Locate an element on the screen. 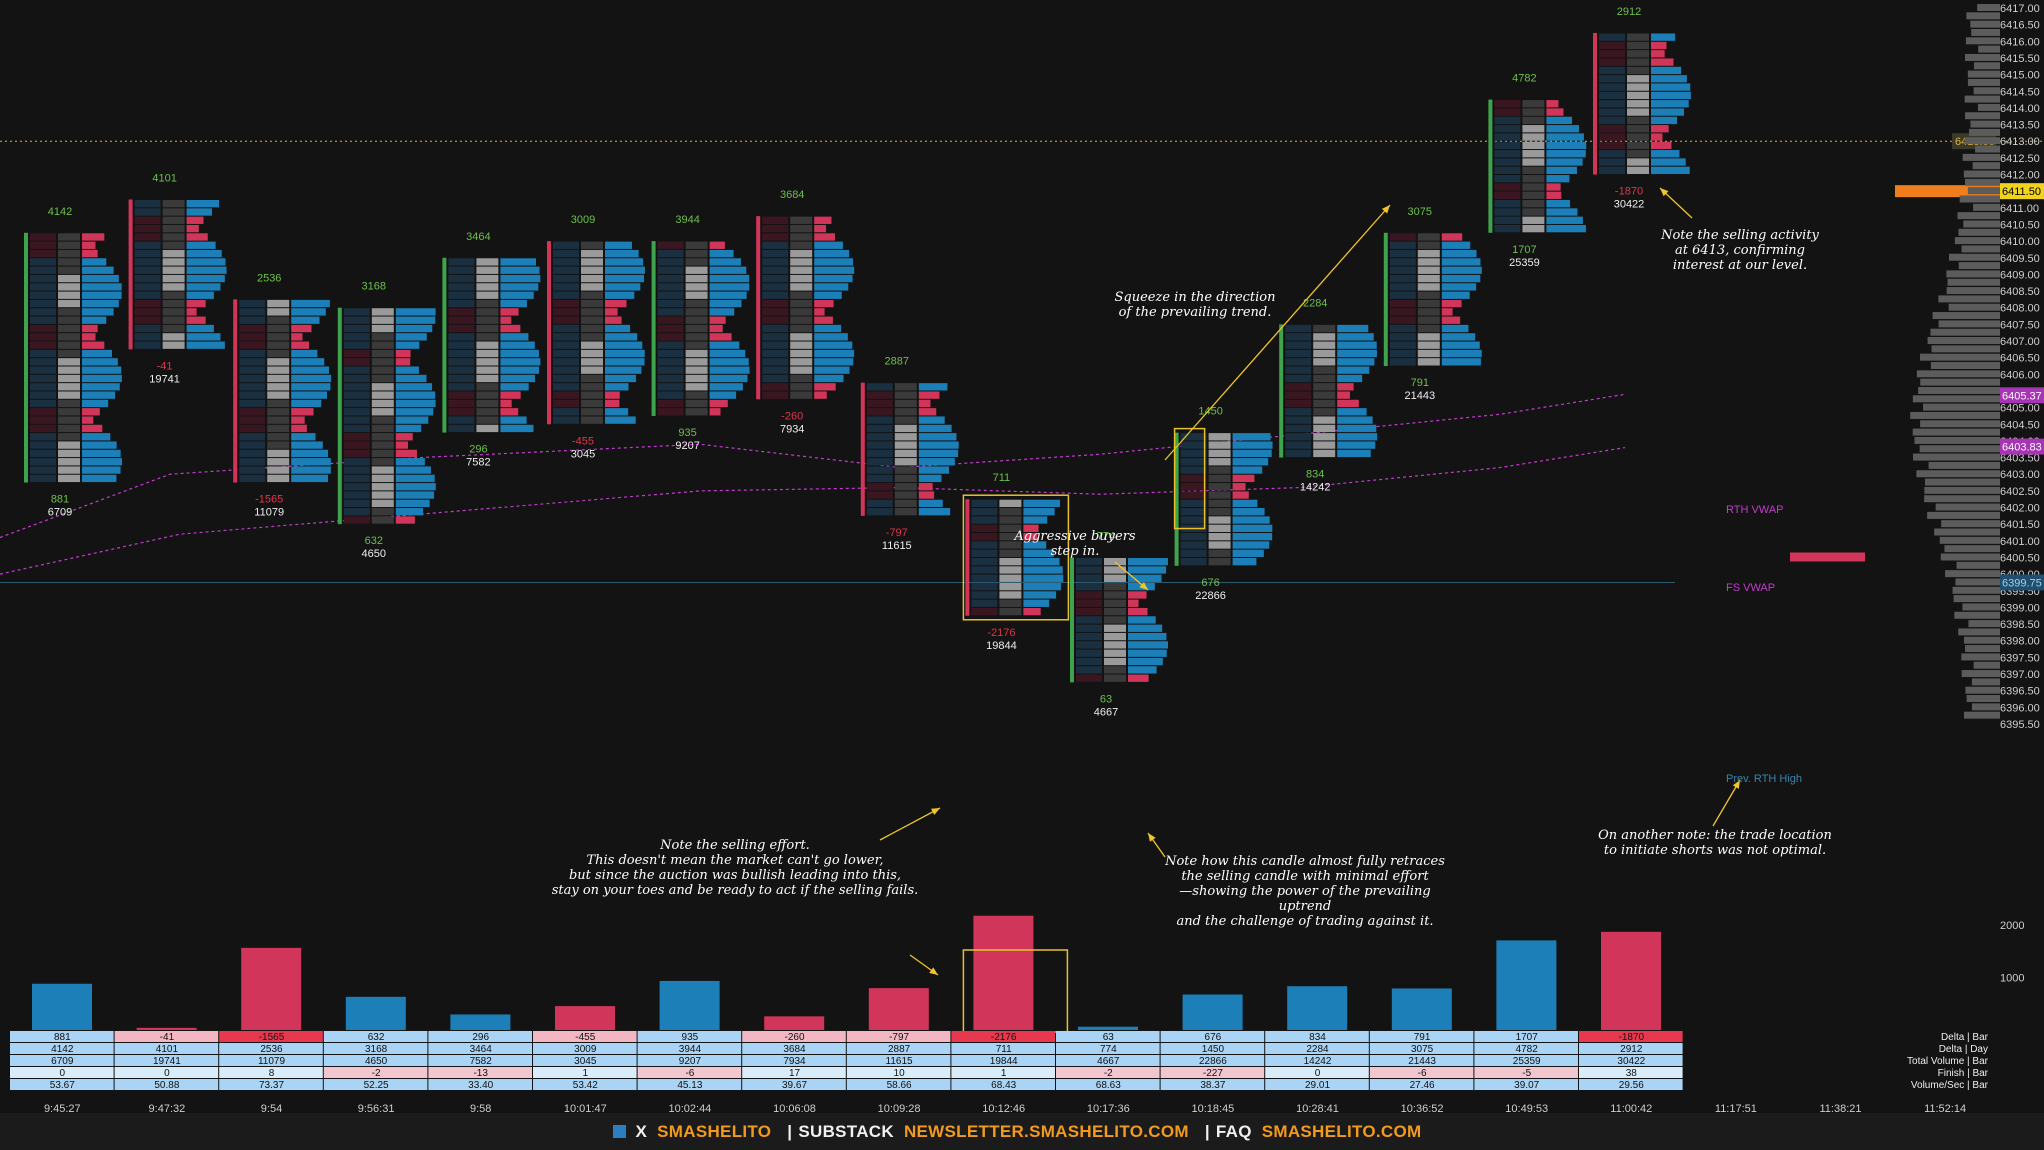 This screenshot has width=2044, height=1150. stats-cell-value: -6 is located at coordinates (689, 1073).